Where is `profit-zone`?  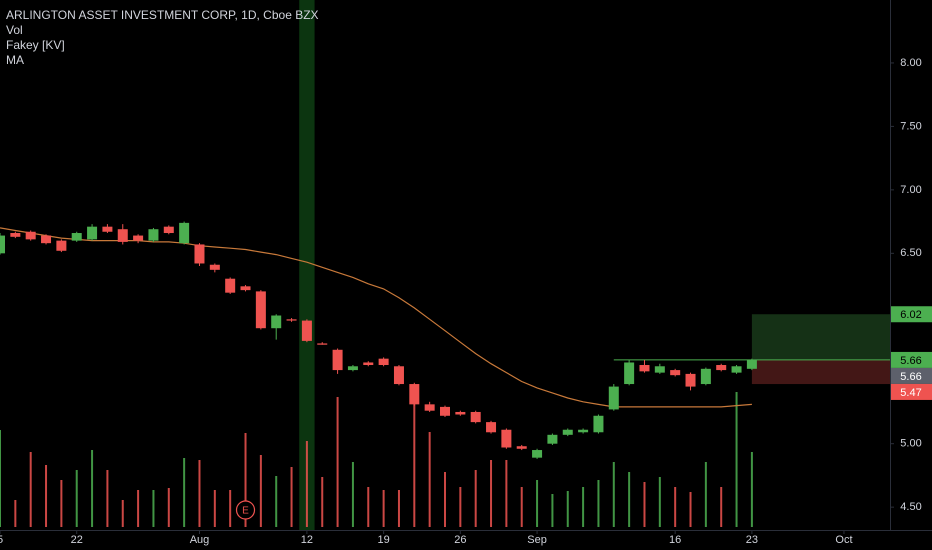
profit-zone is located at coordinates (820, 337).